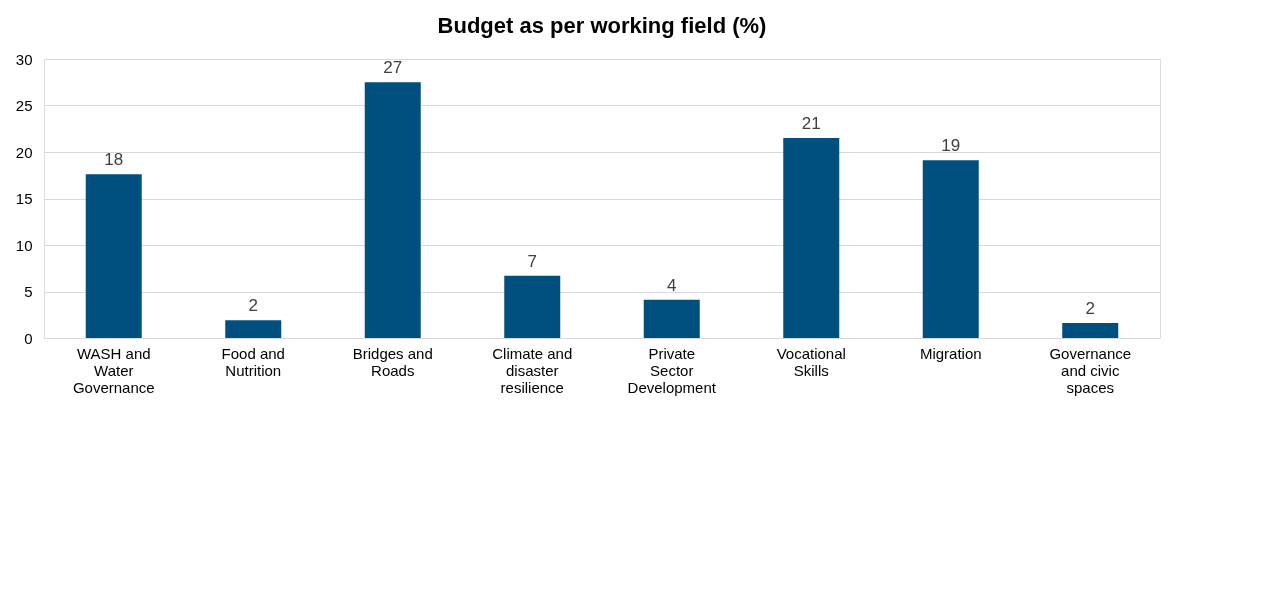  I want to click on data-label: 27, so click(393, 68).